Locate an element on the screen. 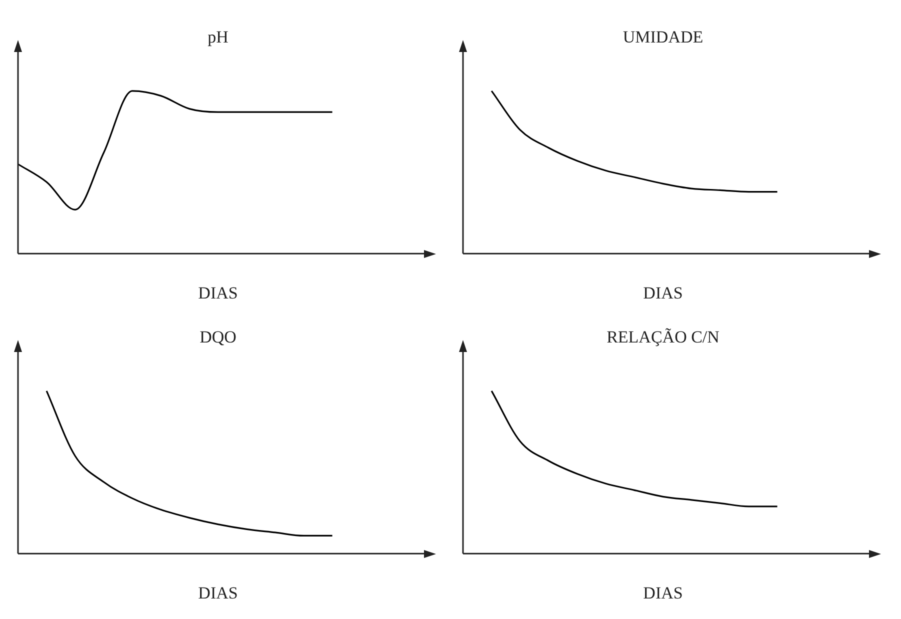 This screenshot has width=901, height=619. chart-title: UMIDADE is located at coordinates (663, 37).